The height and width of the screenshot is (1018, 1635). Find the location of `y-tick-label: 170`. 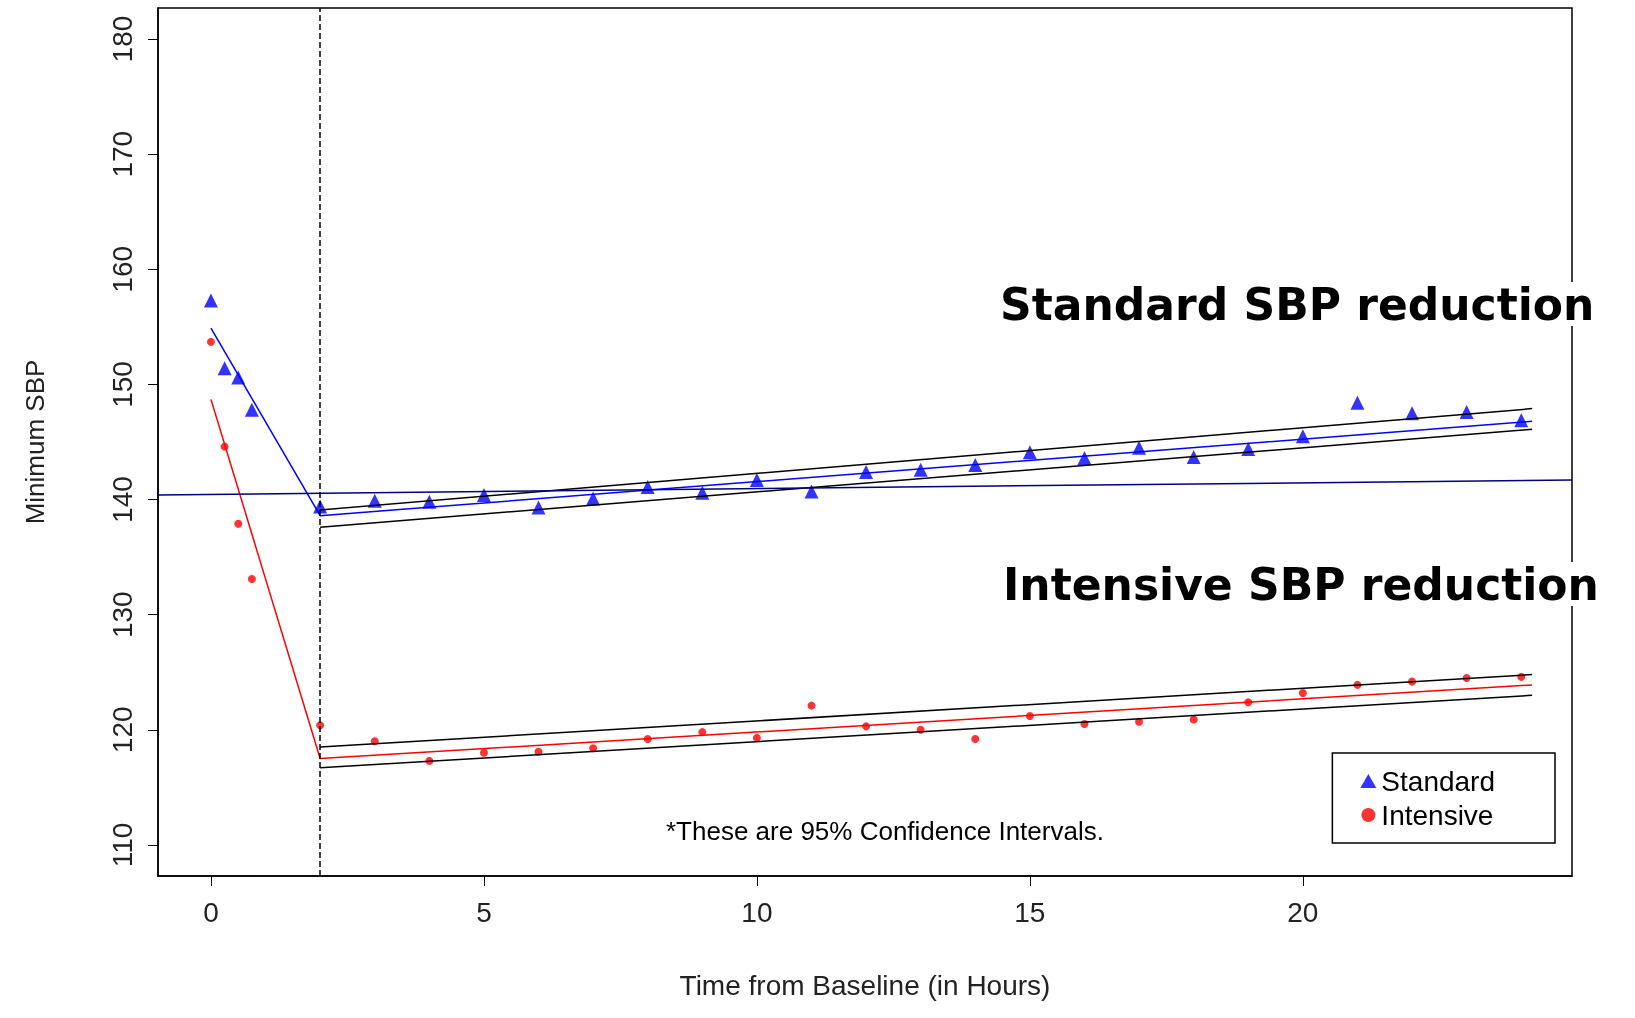

y-tick-label: 170 is located at coordinates (122, 154).